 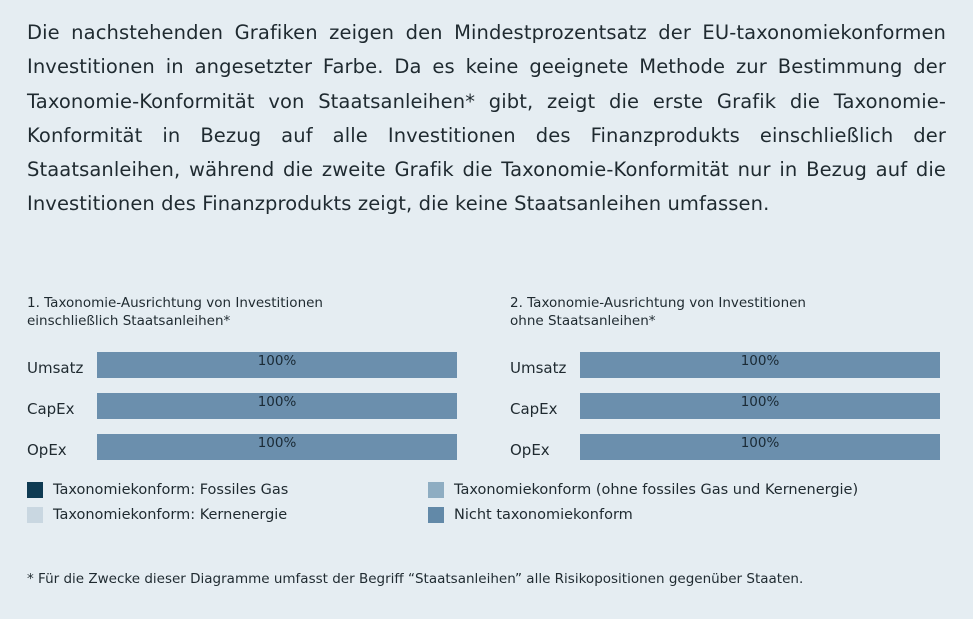 I want to click on legend-label: Nicht taxonomiekonform, so click(x=543, y=515).